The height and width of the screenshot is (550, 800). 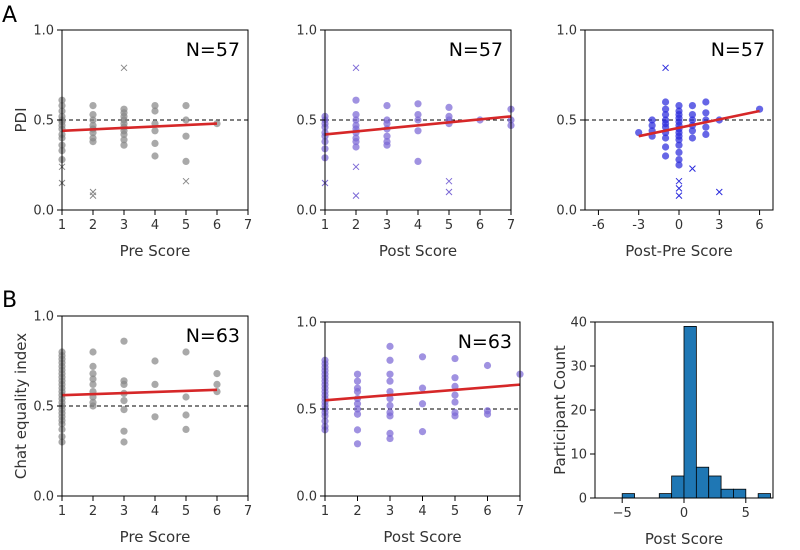 I want to click on y-tick-label: 30, so click(x=578, y=367).